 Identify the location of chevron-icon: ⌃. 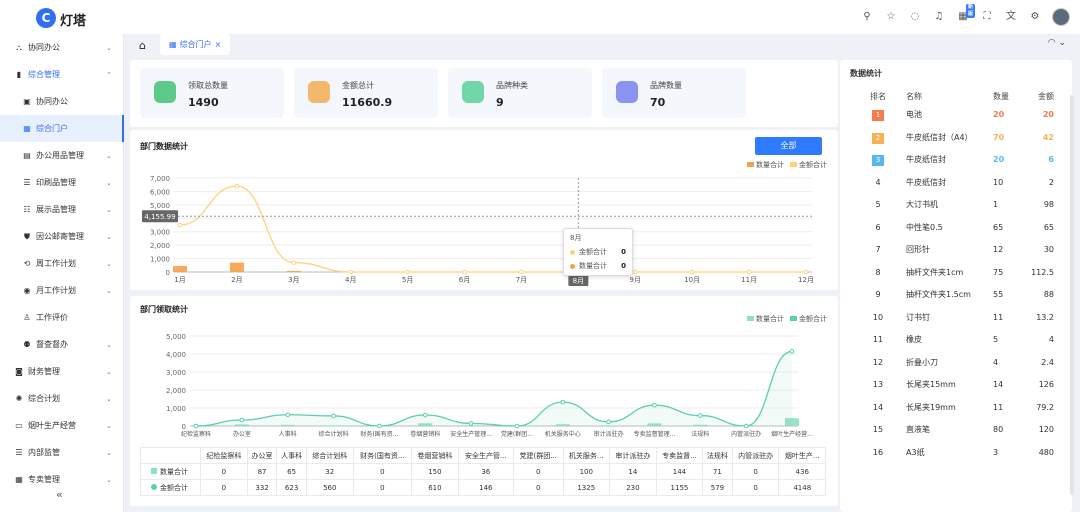
(109, 74).